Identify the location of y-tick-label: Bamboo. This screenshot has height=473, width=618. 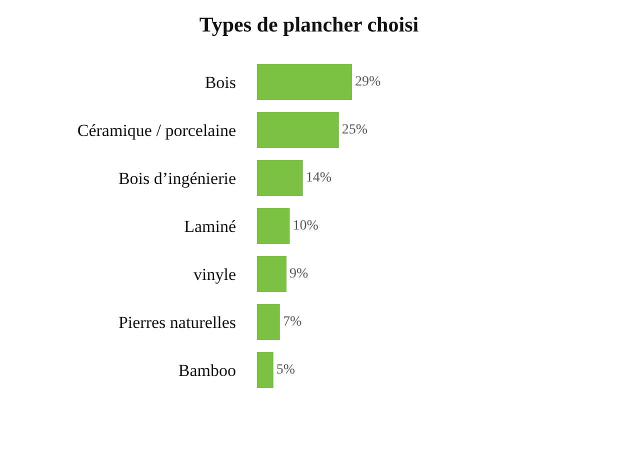
(207, 370).